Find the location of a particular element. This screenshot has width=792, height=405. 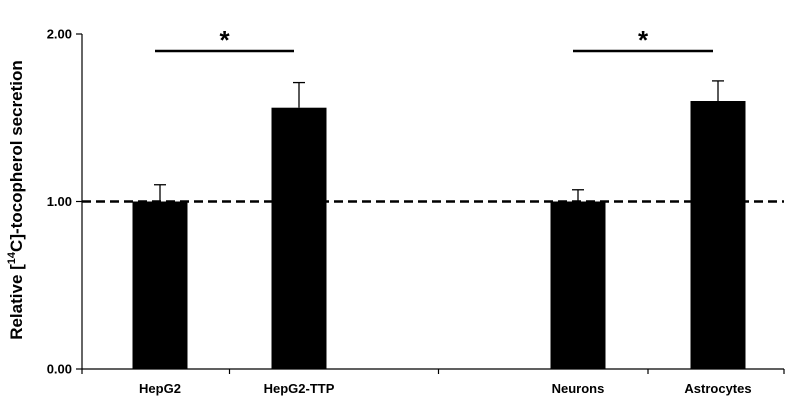

bar-neurons is located at coordinates (578, 285).